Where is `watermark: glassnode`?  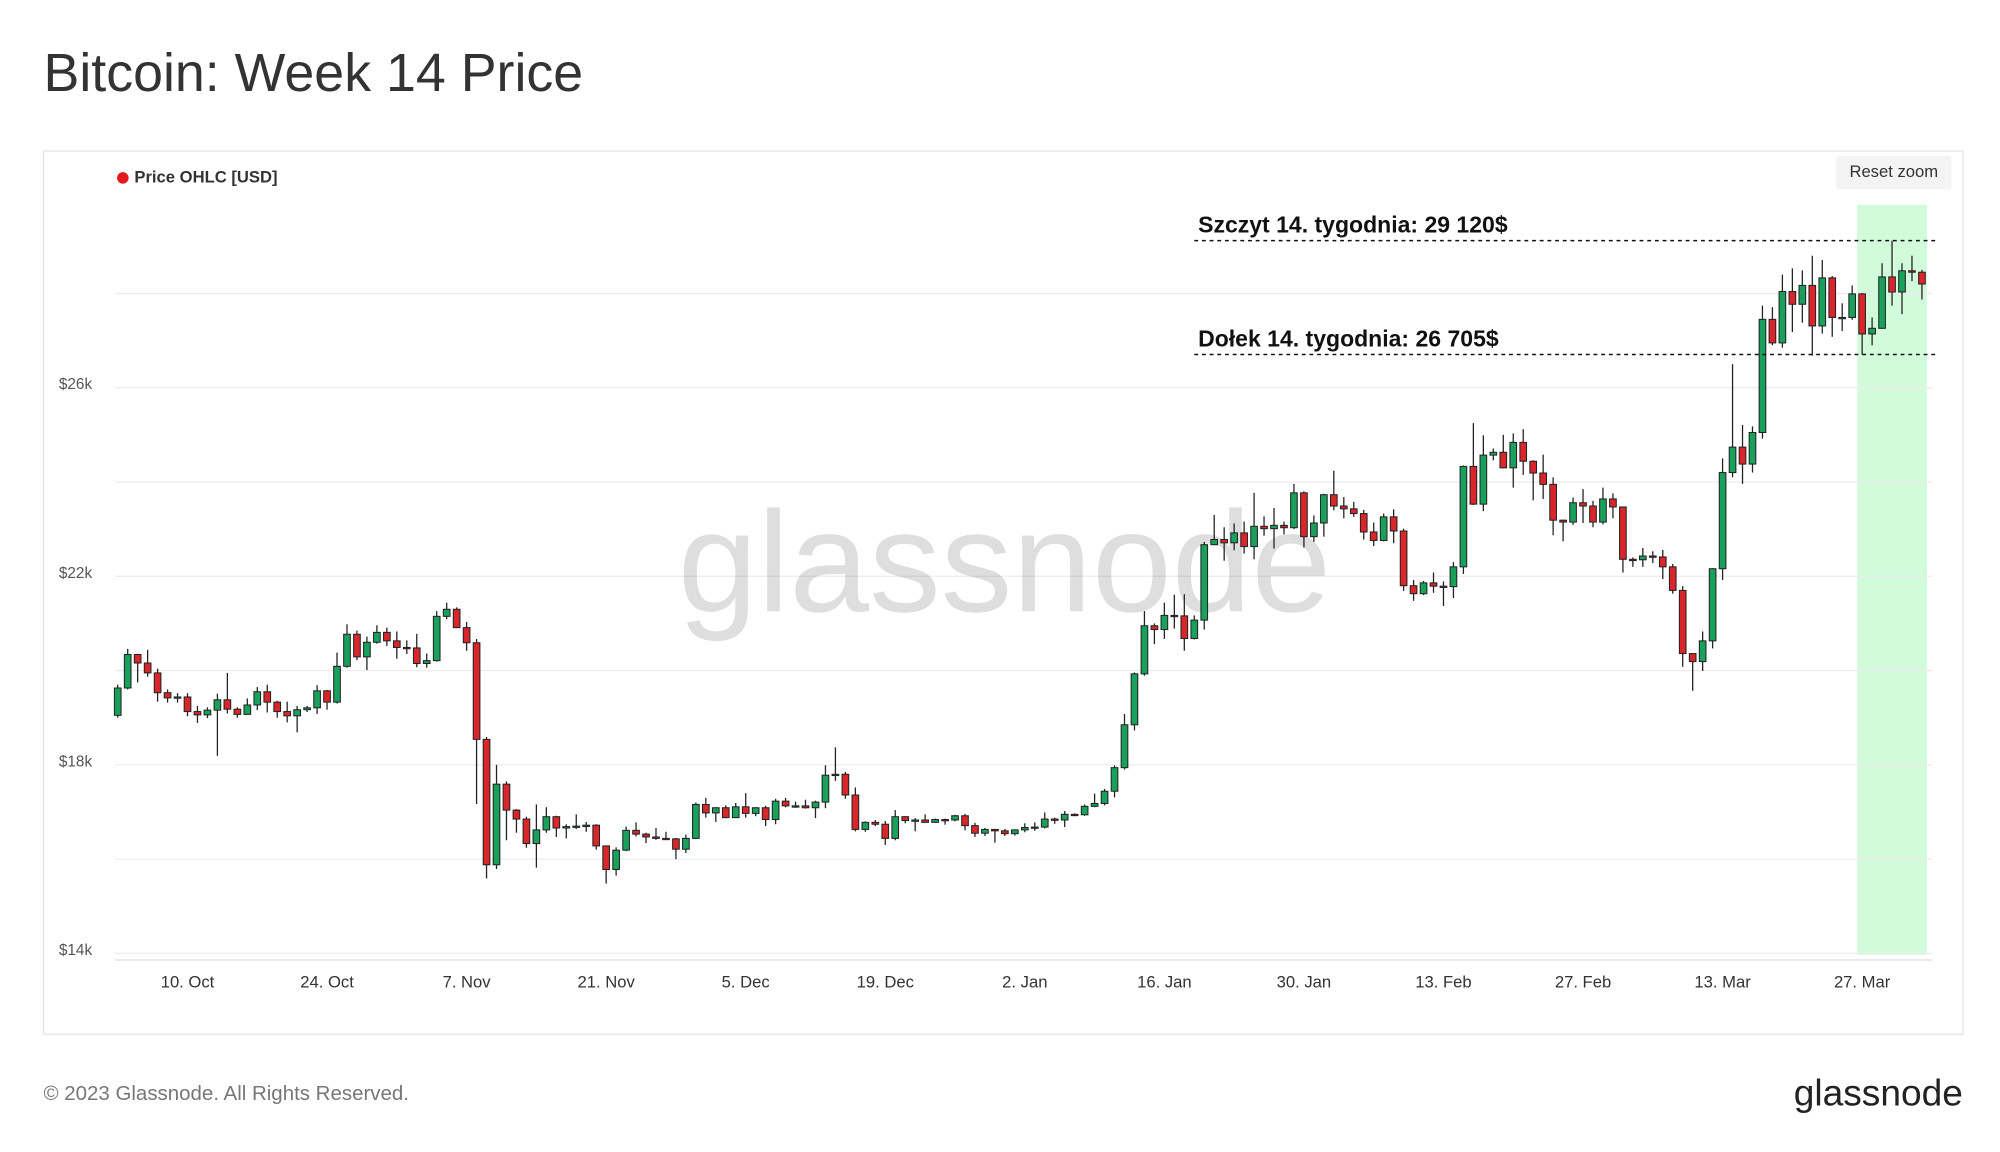 watermark: glassnode is located at coordinates (1004, 562).